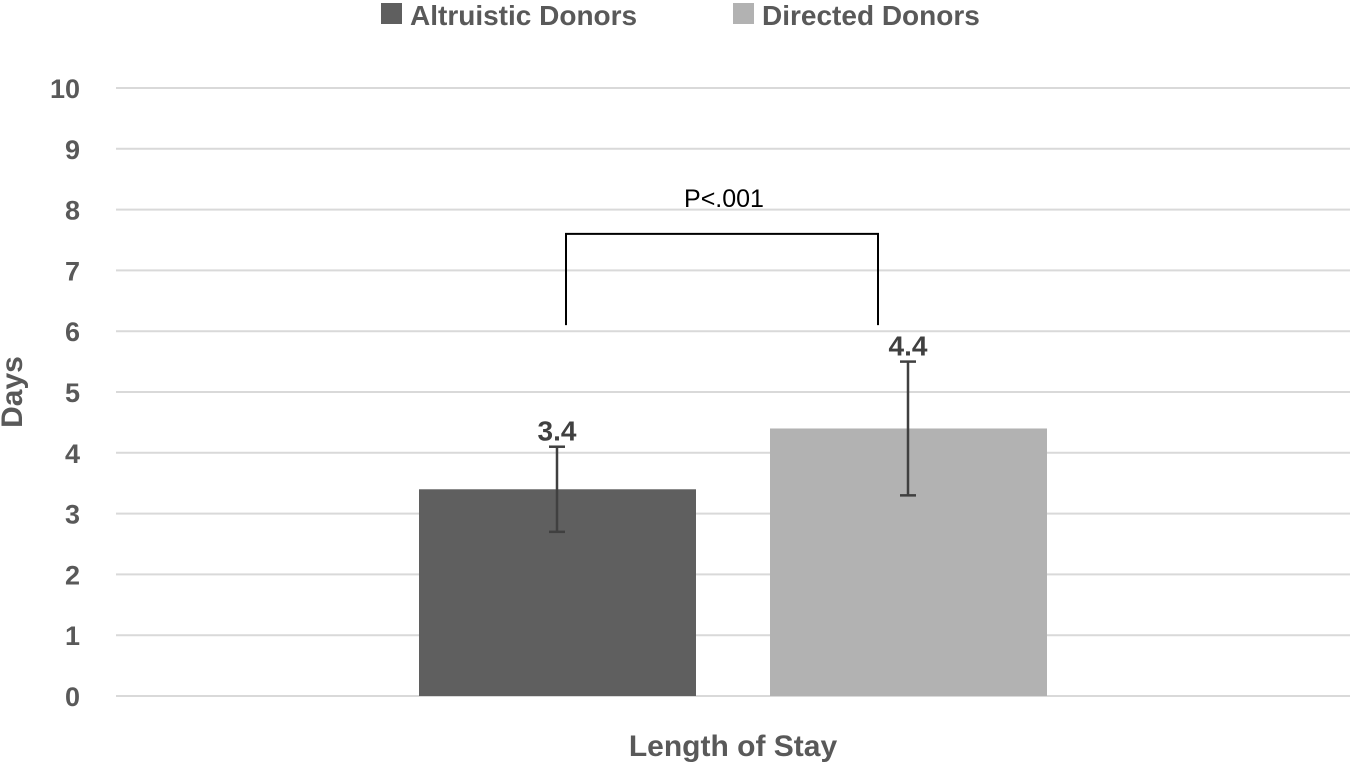 Image resolution: width=1350 pixels, height=763 pixels. I want to click on y-axis-title: Days, so click(14, 392).